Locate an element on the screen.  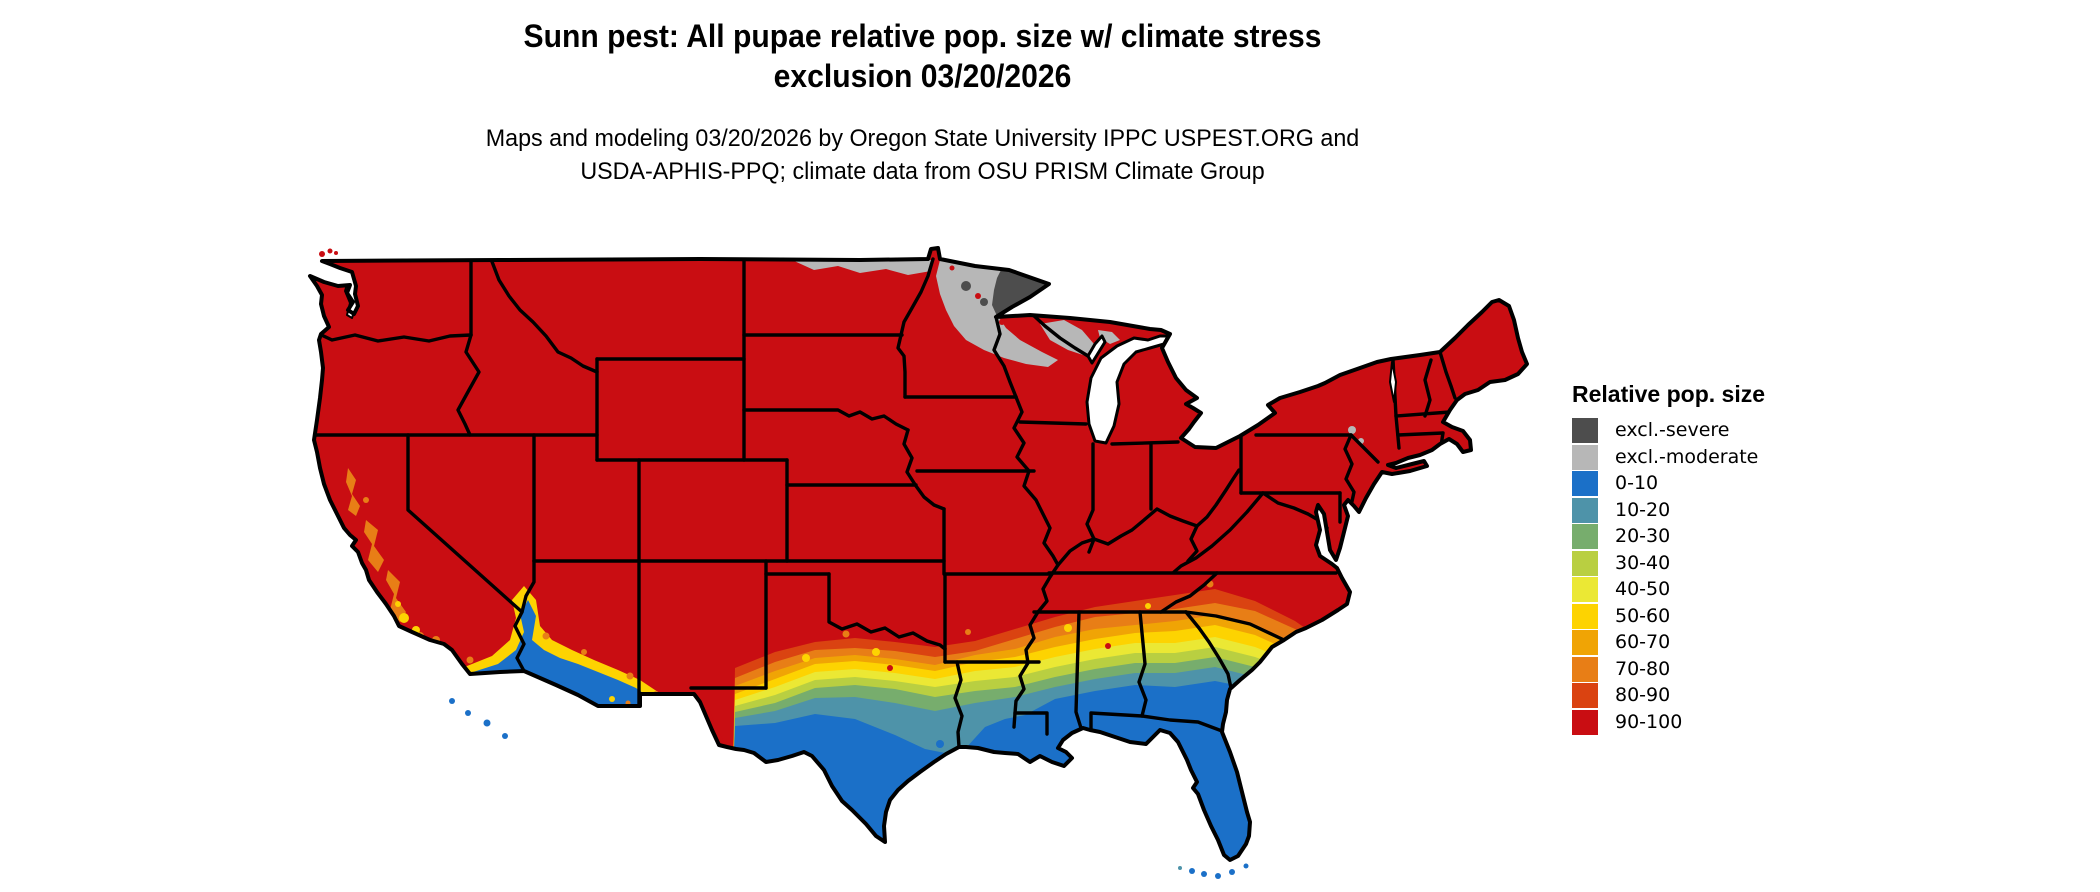
desert-yellow-fringe is located at coordinates (563, 647).